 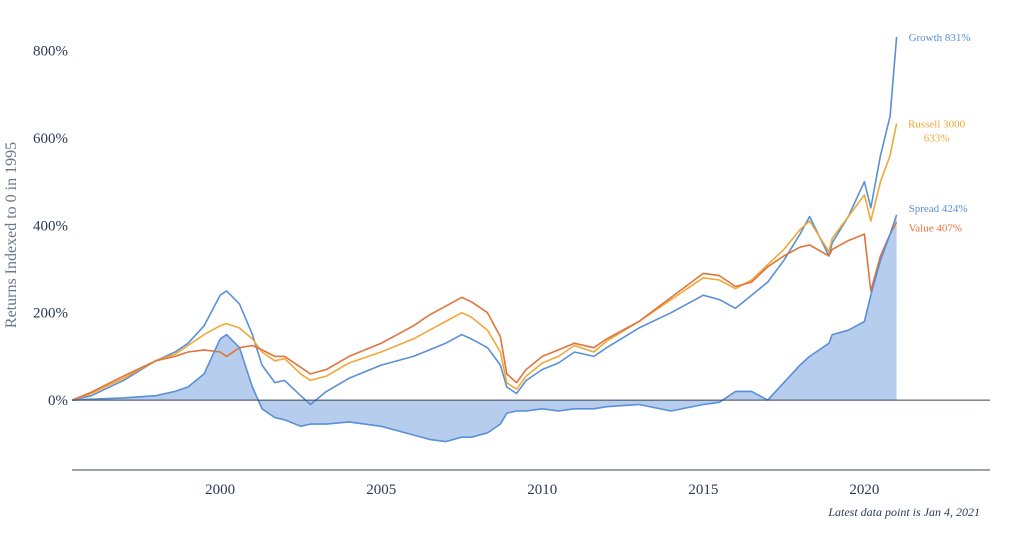 What do you see at coordinates (381, 490) in the screenshot?
I see `x-tick-label: 2005` at bounding box center [381, 490].